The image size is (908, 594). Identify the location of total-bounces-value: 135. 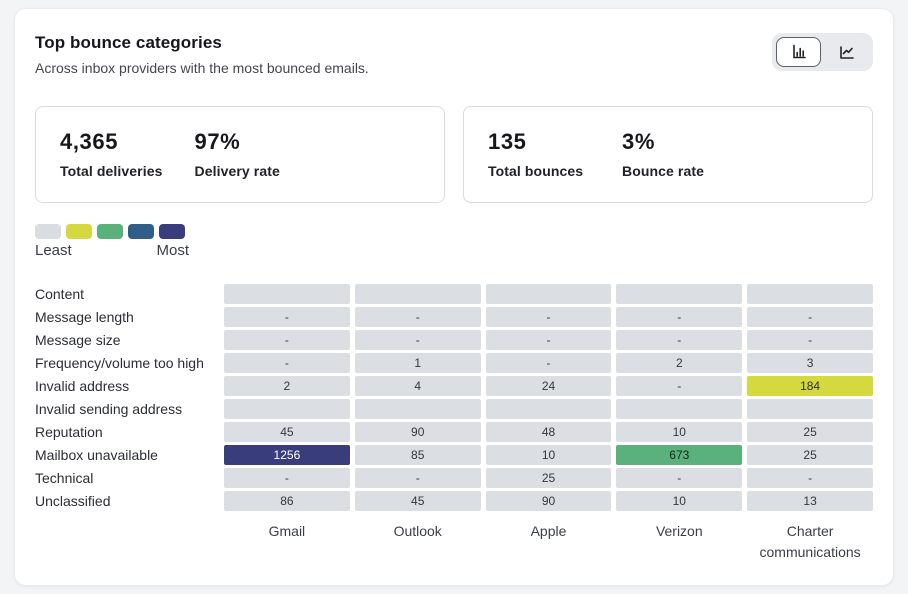
(507, 141).